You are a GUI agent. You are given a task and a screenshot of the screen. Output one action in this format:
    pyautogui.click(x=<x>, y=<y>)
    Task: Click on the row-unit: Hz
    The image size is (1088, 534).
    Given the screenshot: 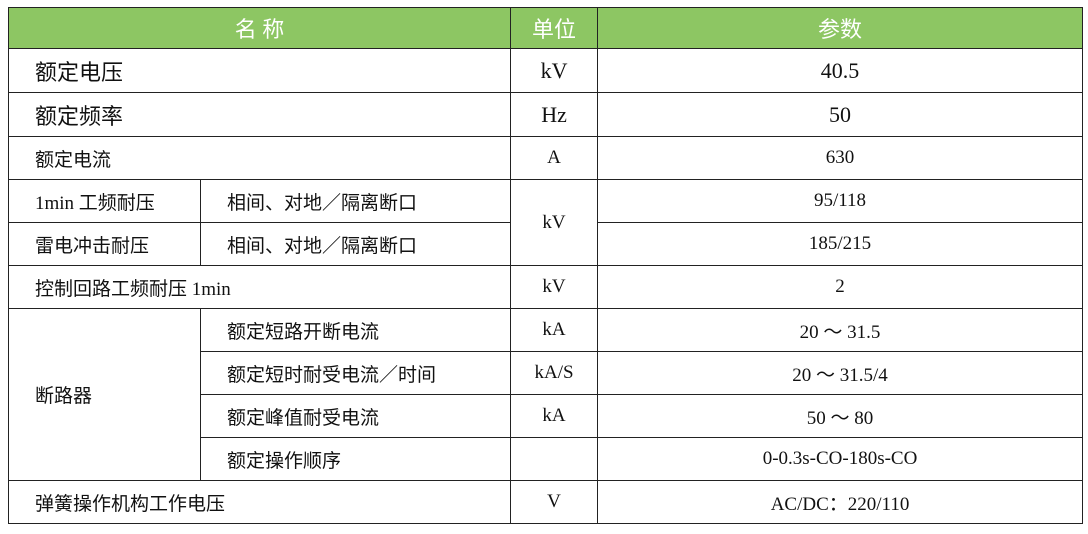 What is the action you would take?
    pyautogui.click(x=554, y=114)
    